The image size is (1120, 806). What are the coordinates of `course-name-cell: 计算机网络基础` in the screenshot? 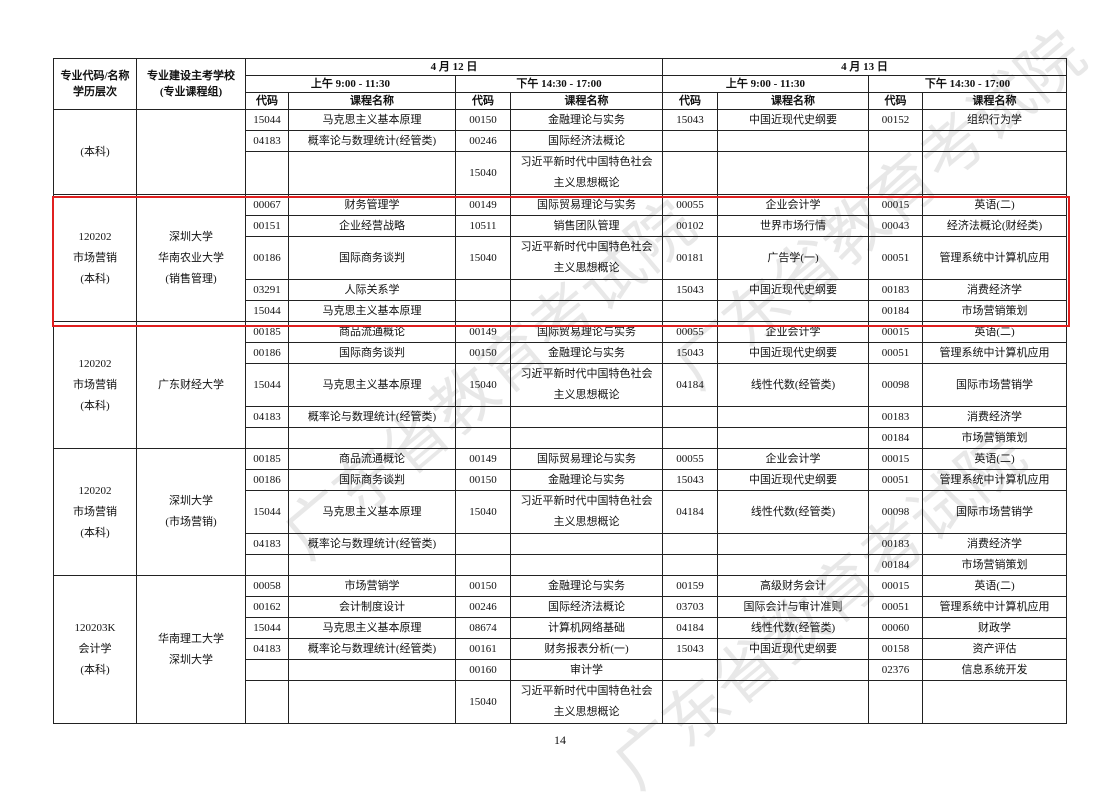 It's located at (586, 628).